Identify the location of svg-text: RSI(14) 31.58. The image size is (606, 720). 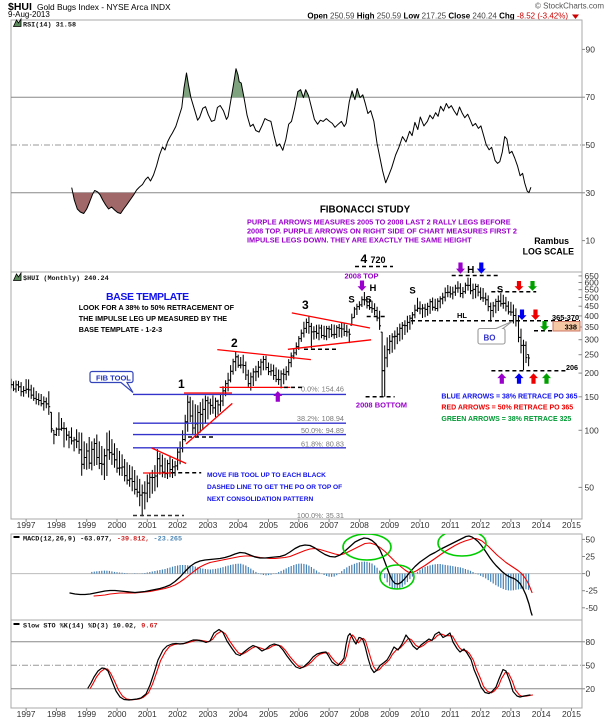
(49, 26).